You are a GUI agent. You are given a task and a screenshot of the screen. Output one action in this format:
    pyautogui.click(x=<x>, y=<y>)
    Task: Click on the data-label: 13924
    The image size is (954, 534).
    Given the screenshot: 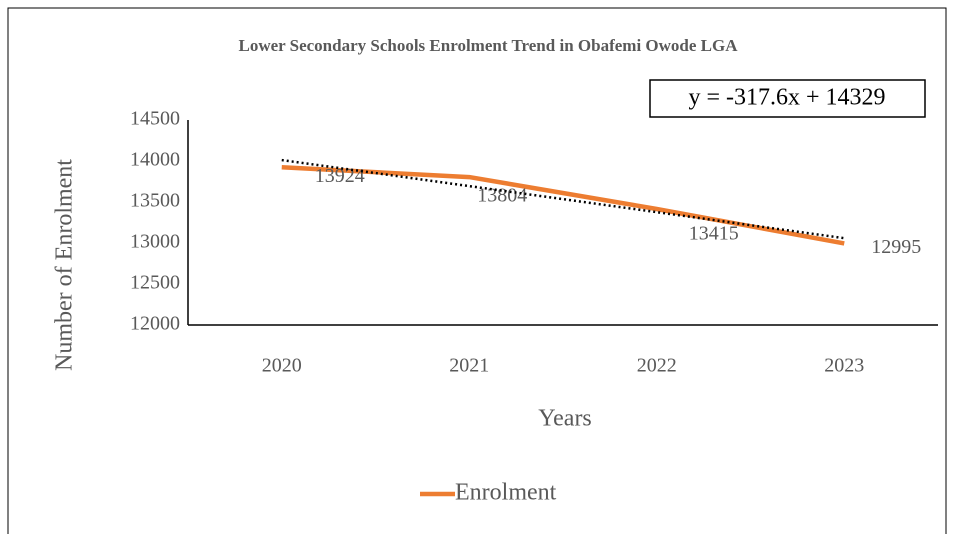 What is the action you would take?
    pyautogui.click(x=340, y=176)
    